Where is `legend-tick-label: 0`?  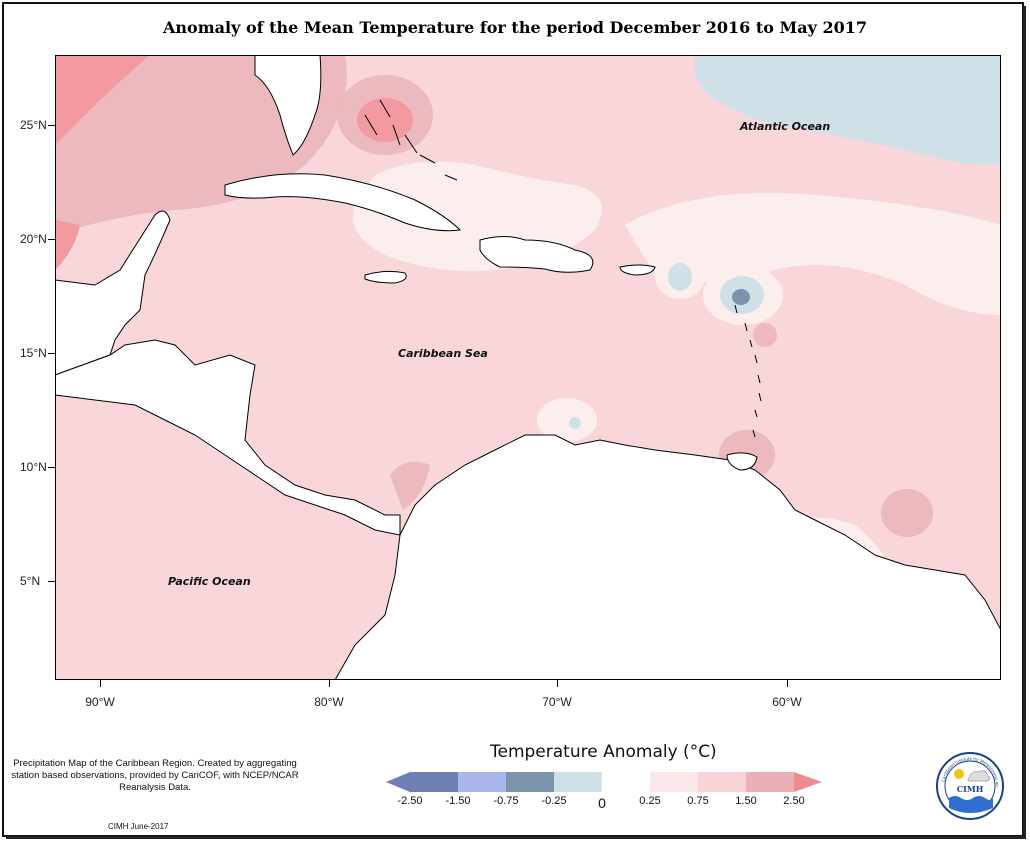
legend-tick-label: 0 is located at coordinates (602, 803).